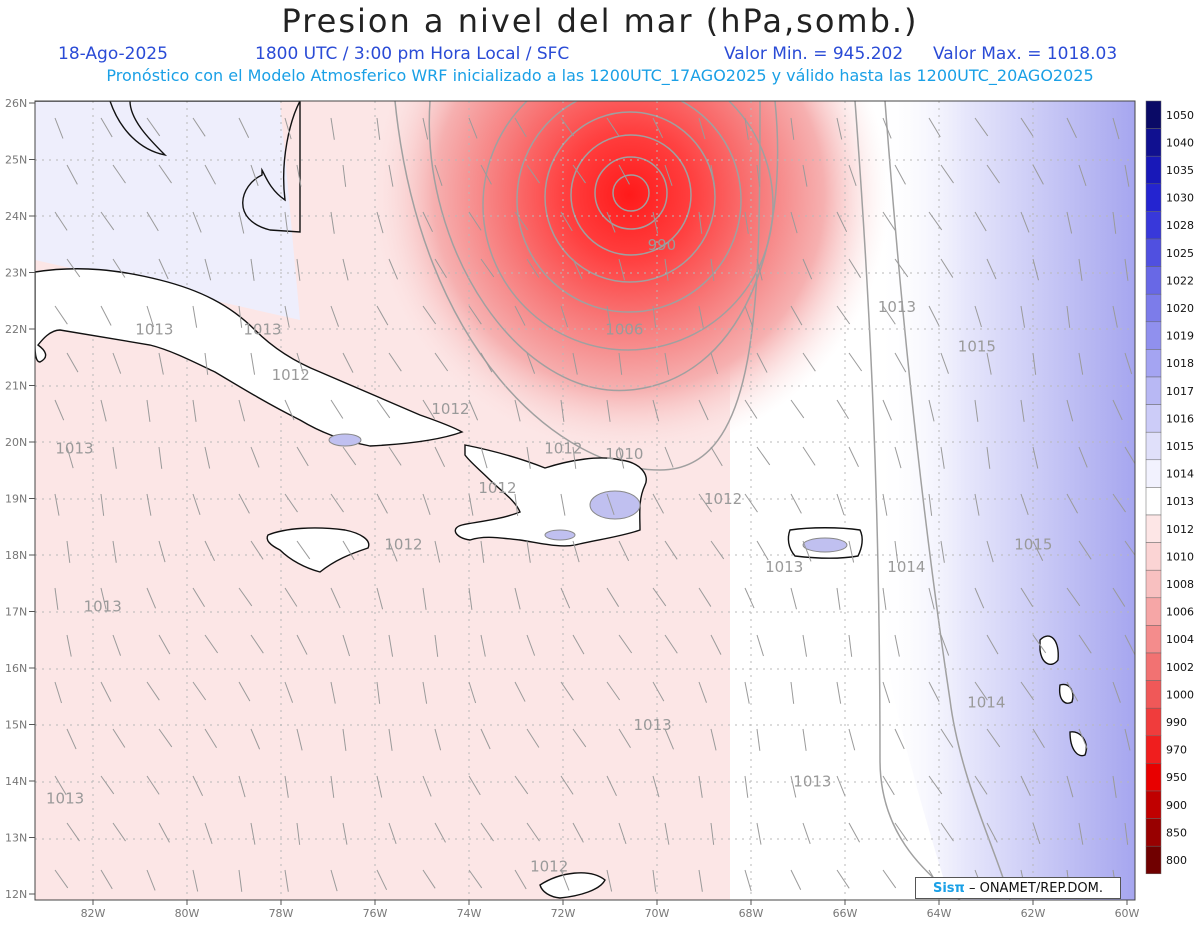  What do you see at coordinates (986, 703) in the screenshot?
I see `contour-label: 1014` at bounding box center [986, 703].